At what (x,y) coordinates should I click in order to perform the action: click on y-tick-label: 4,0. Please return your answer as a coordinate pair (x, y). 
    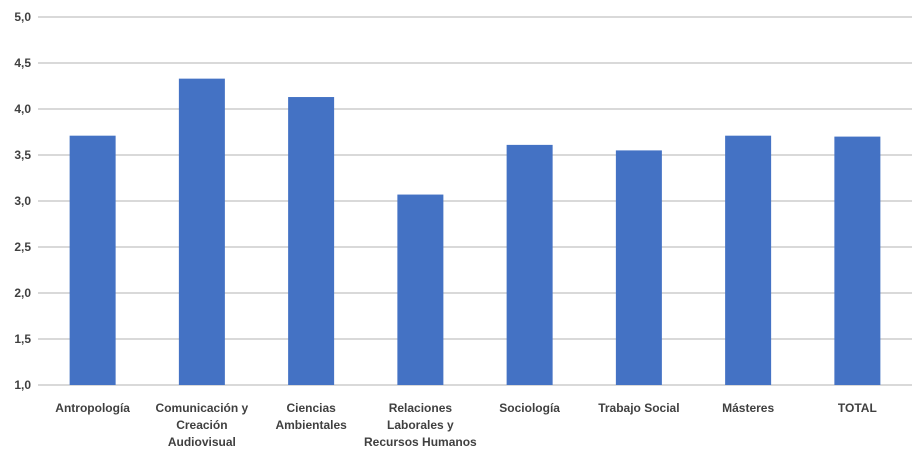
    Looking at the image, I should click on (22, 109).